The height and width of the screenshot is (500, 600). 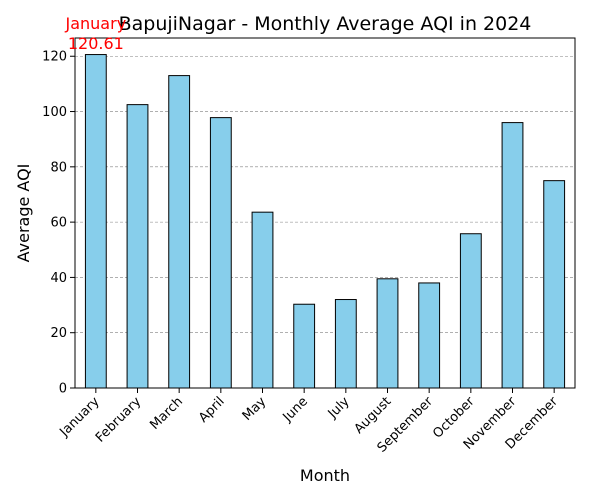 What do you see at coordinates (137, 246) in the screenshot?
I see `bar-february` at bounding box center [137, 246].